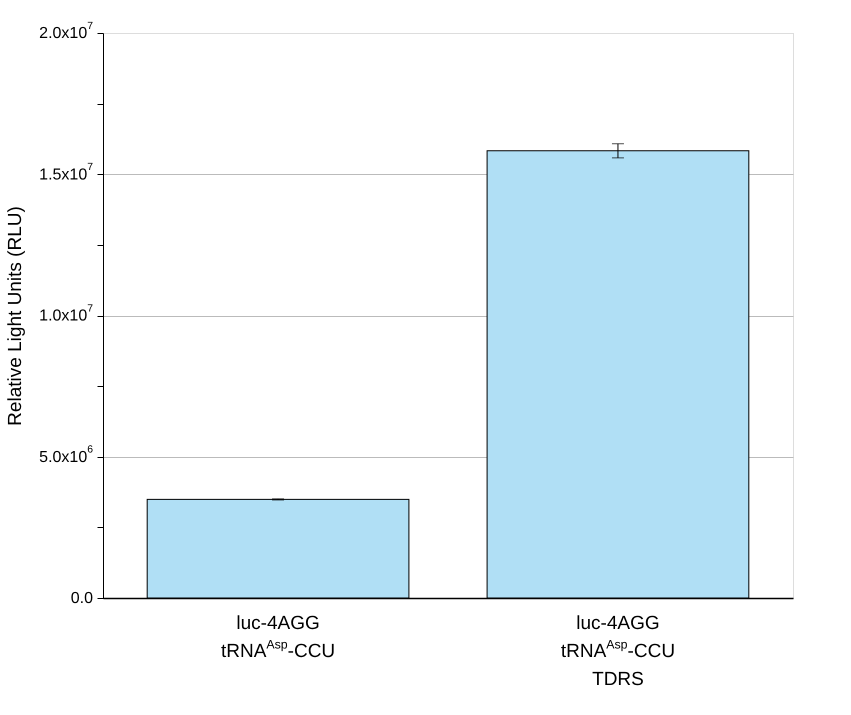 The width and height of the screenshot is (851, 715). Describe the element at coordinates (82, 598) in the screenshot. I see `y-tick-label: 0.0` at that location.